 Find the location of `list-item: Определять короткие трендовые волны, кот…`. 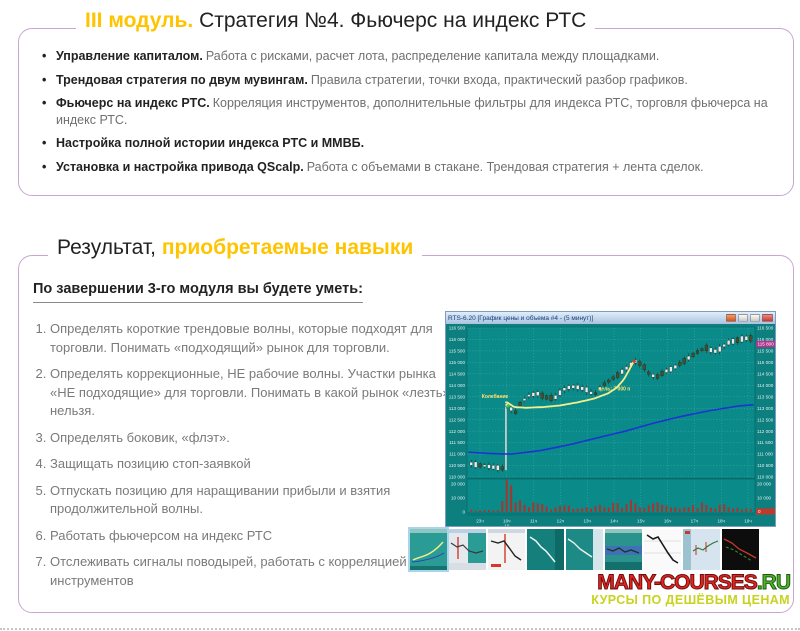

list-item: Определять короткие трендовые волны, кот… is located at coordinates (250, 338).